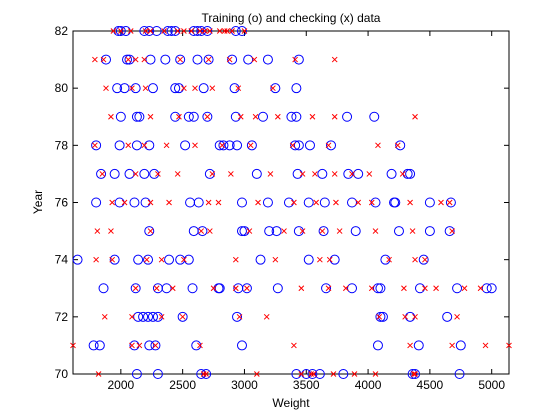  Describe the element at coordinates (62, 260) in the screenshot. I see `y-tick-label: 74` at that location.